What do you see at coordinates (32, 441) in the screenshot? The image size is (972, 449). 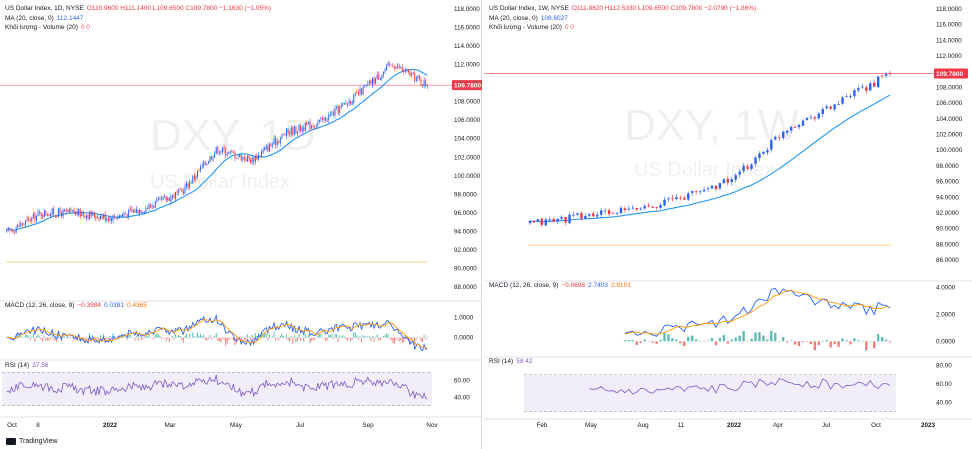 I see `tradingview-logo: TradingView` at bounding box center [32, 441].